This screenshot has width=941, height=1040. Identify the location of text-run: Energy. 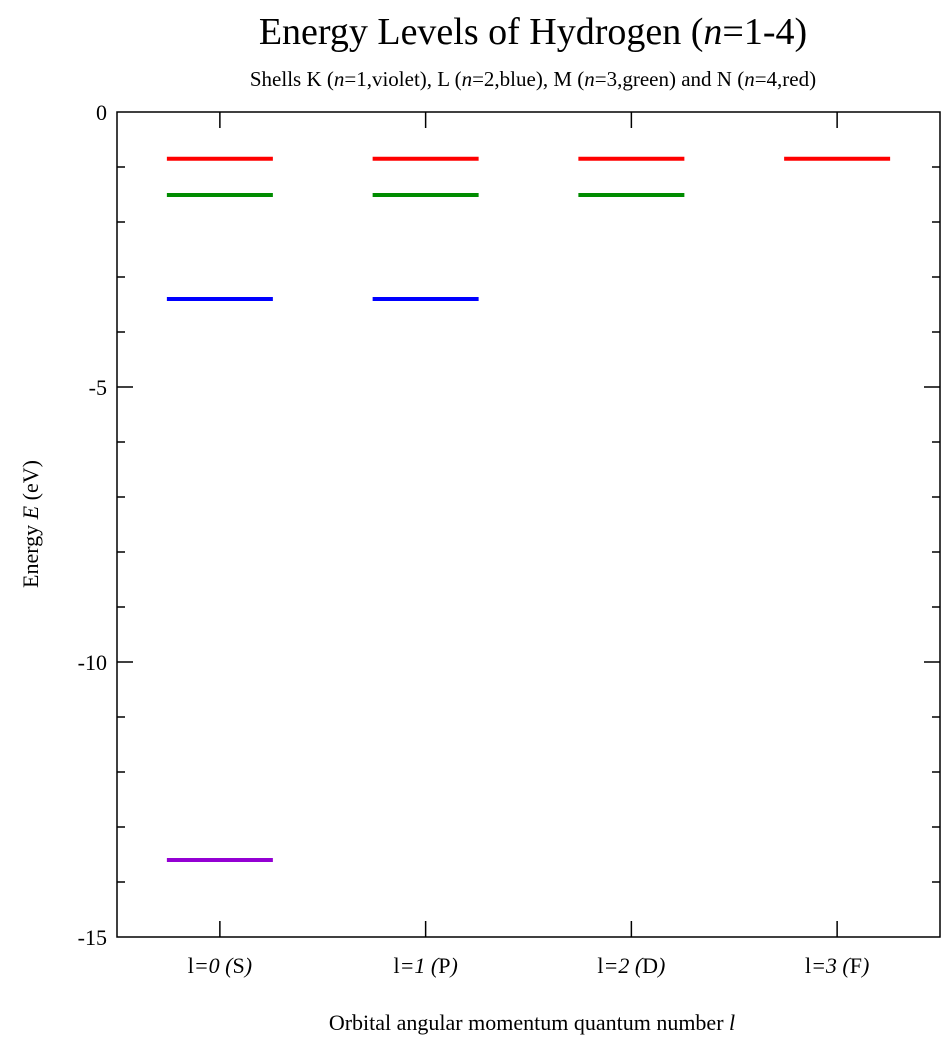
(30, 553).